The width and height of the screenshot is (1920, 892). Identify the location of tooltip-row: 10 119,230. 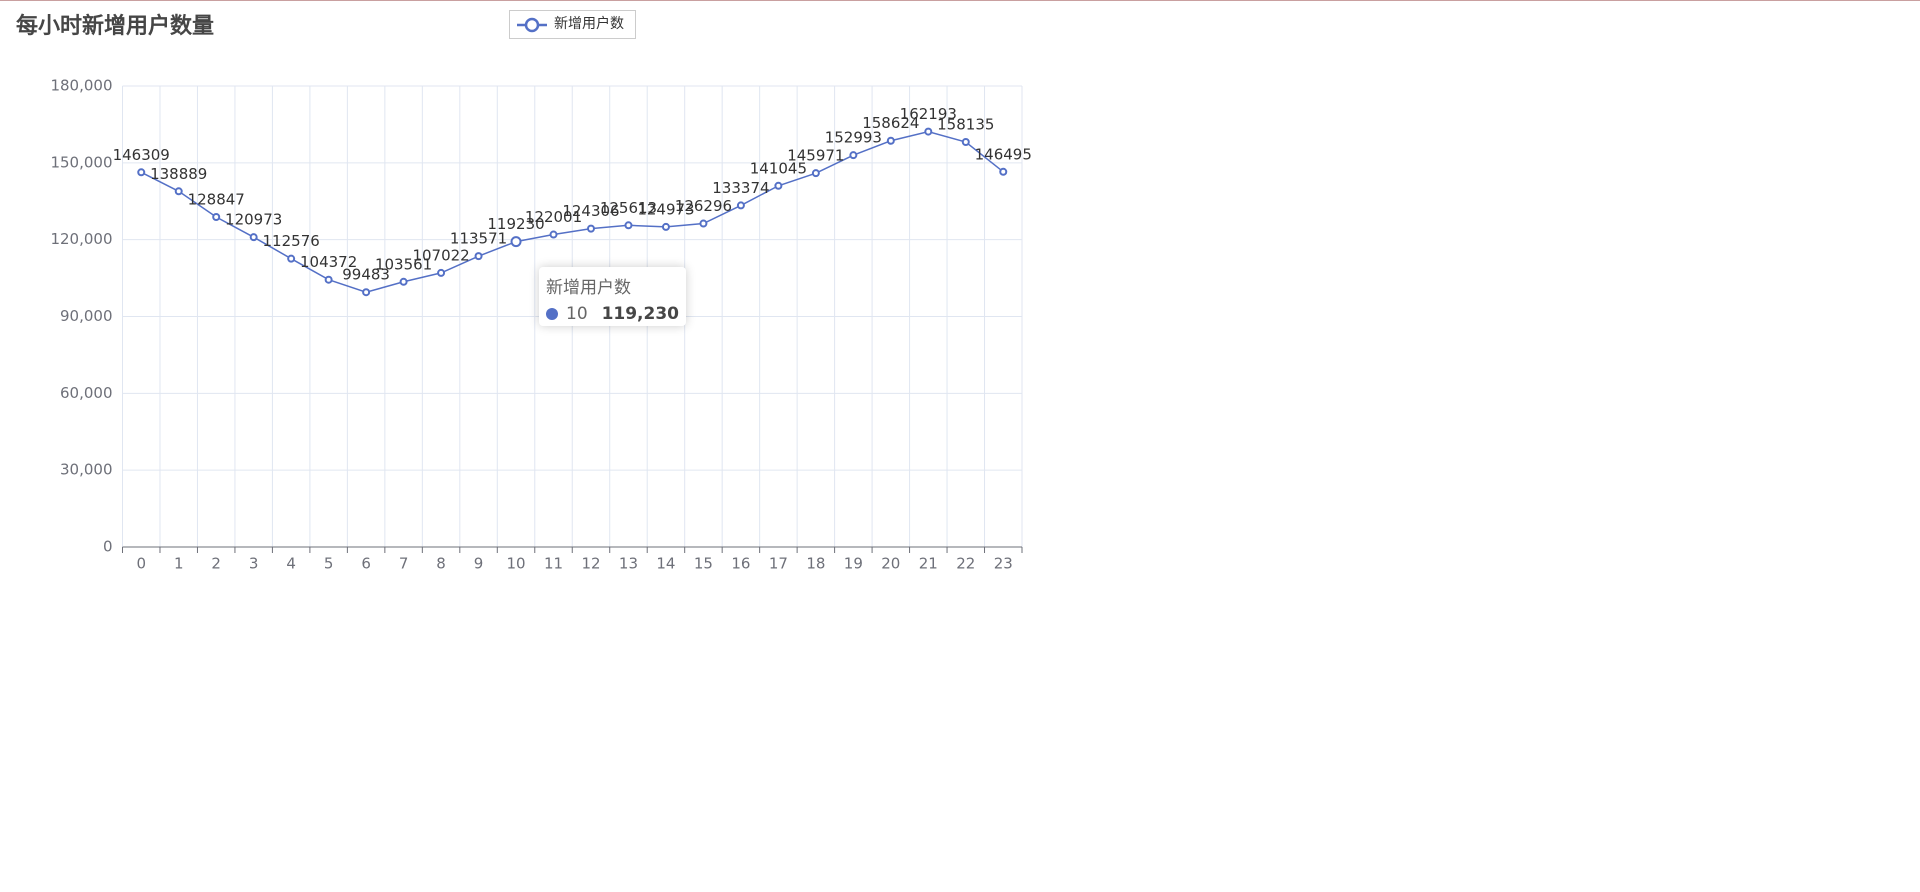
(612, 314).